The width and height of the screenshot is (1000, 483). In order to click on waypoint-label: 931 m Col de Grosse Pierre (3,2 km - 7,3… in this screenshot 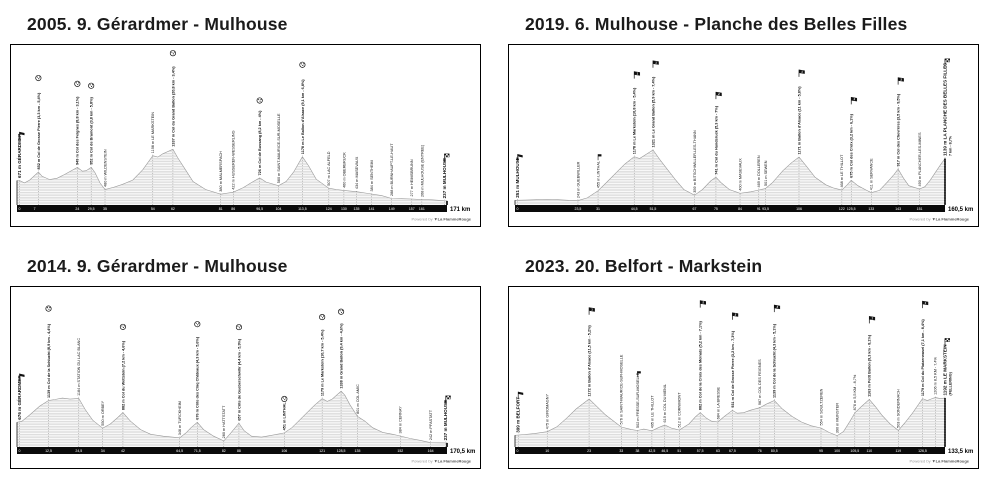, I will do `click(733, 369)`.